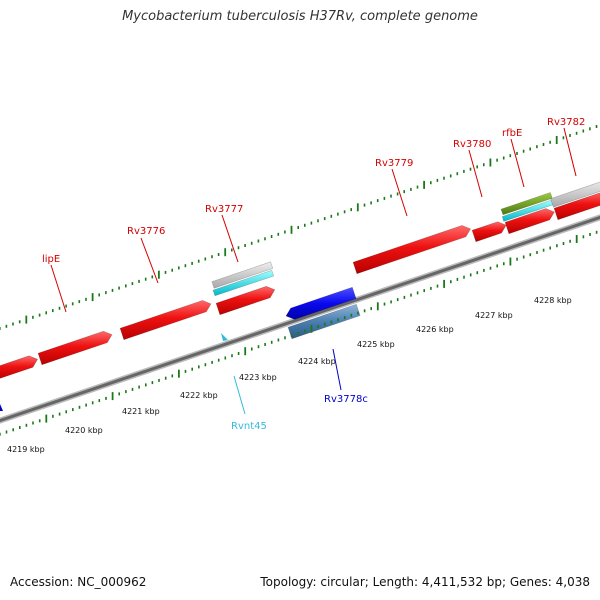 Image resolution: width=600 pixels, height=600 pixels. Describe the element at coordinates (529, 221) in the screenshot. I see `gene-rfbe-forward` at that location.